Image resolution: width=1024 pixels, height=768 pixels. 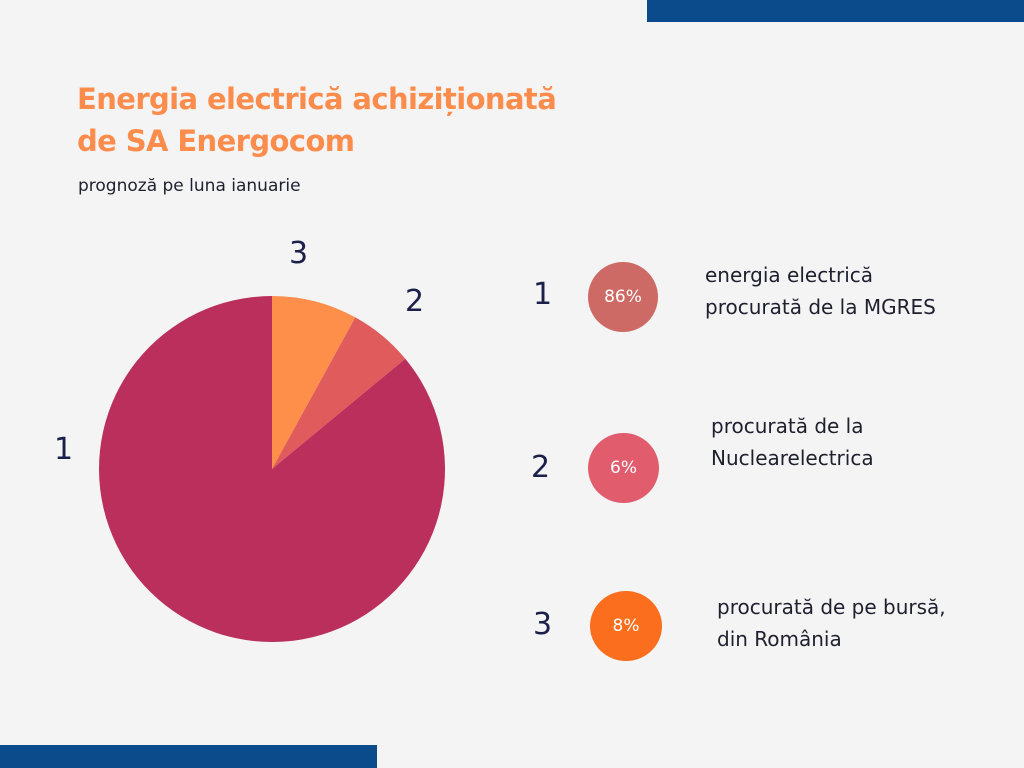 I want to click on legend-badge-3: 8%, so click(x=626, y=626).